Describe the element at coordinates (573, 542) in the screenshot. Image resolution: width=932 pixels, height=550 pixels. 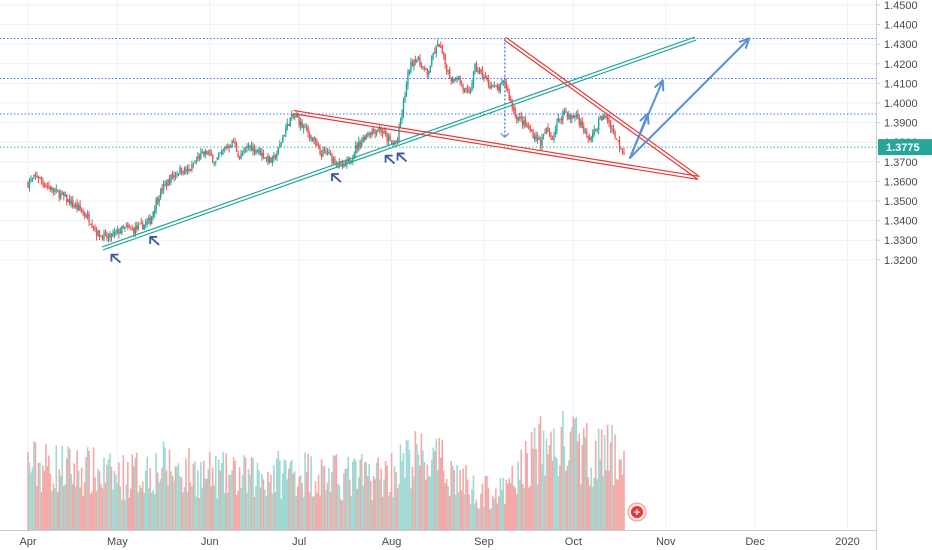
I see `time-tick-label: Oct` at that location.